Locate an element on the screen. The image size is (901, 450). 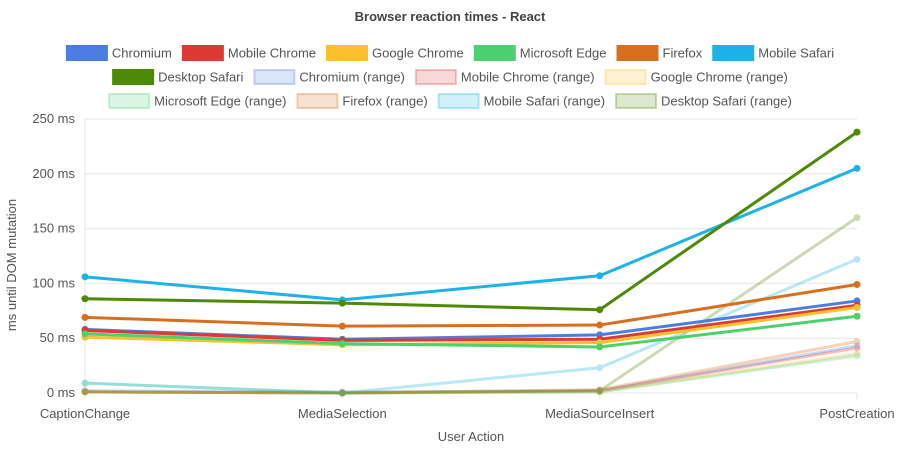
series-firefox is located at coordinates (471, 305).